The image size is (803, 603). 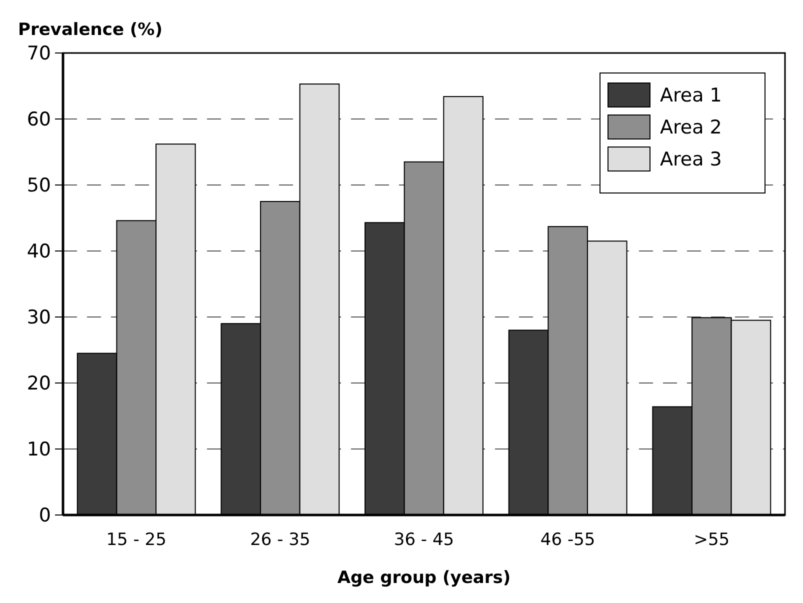 I want to click on legend-label: Area 2, so click(x=691, y=127).